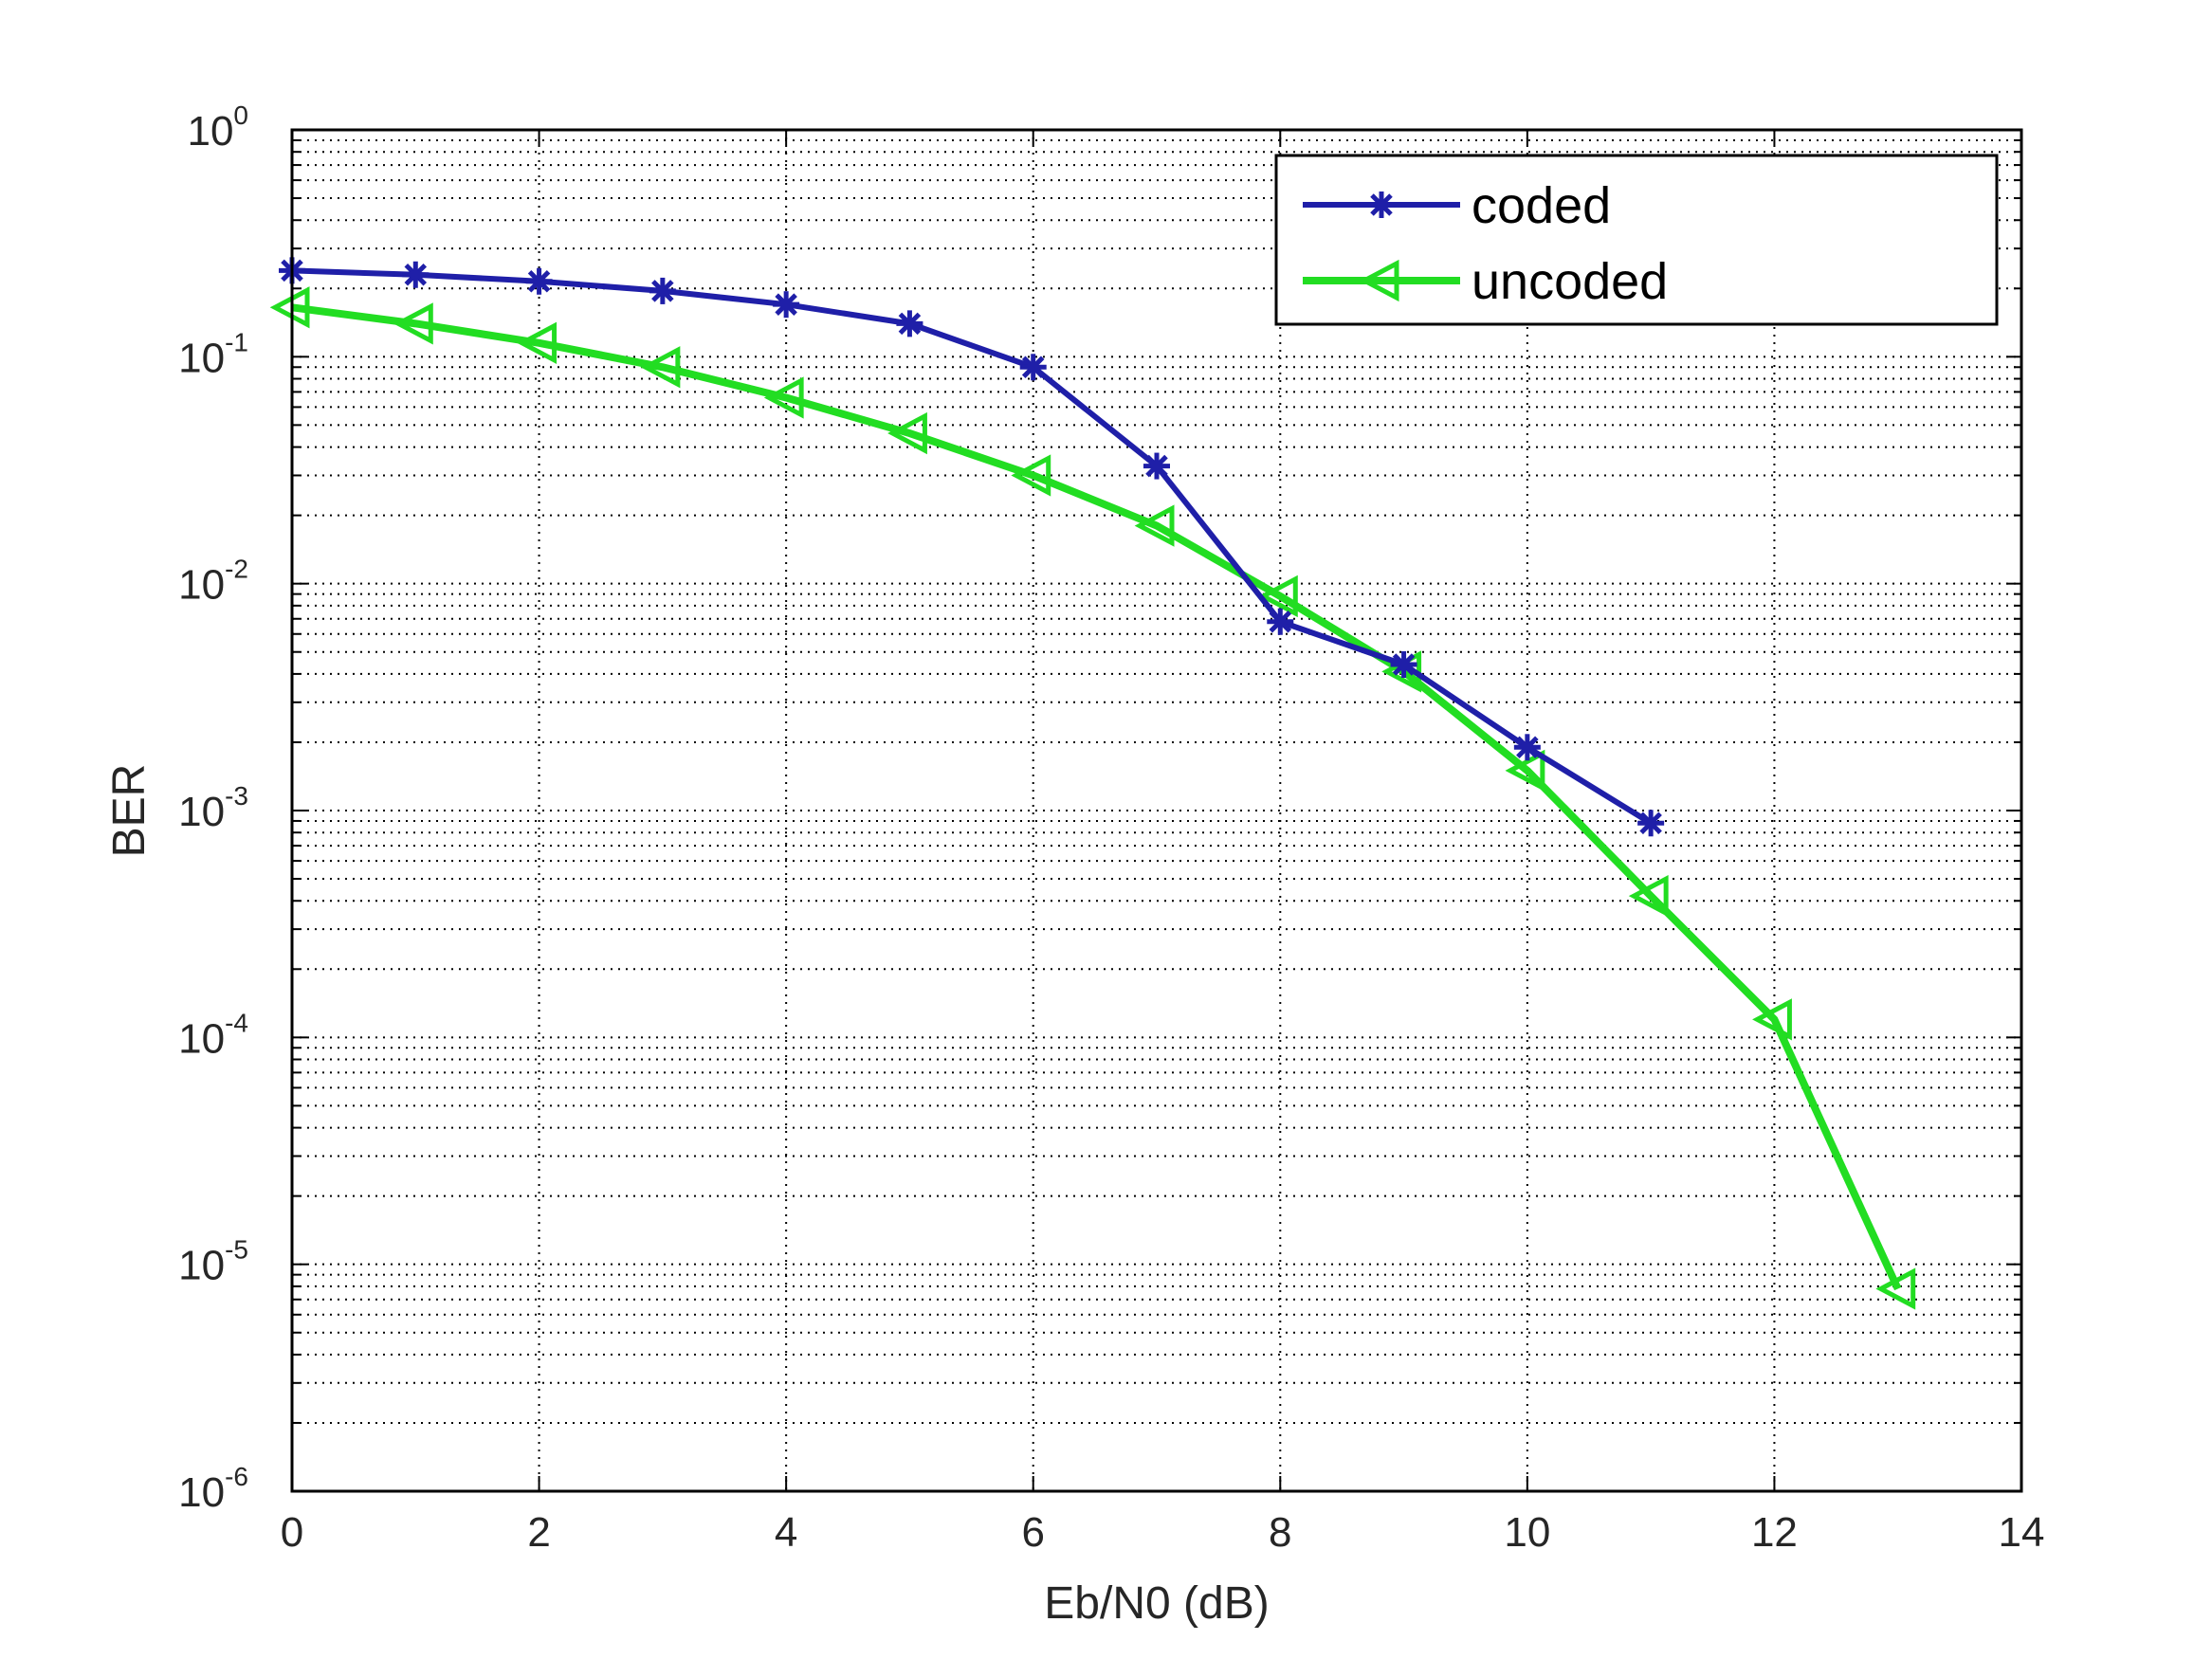  What do you see at coordinates (1032, 1532) in the screenshot?
I see `x-tick-label: 6` at bounding box center [1032, 1532].